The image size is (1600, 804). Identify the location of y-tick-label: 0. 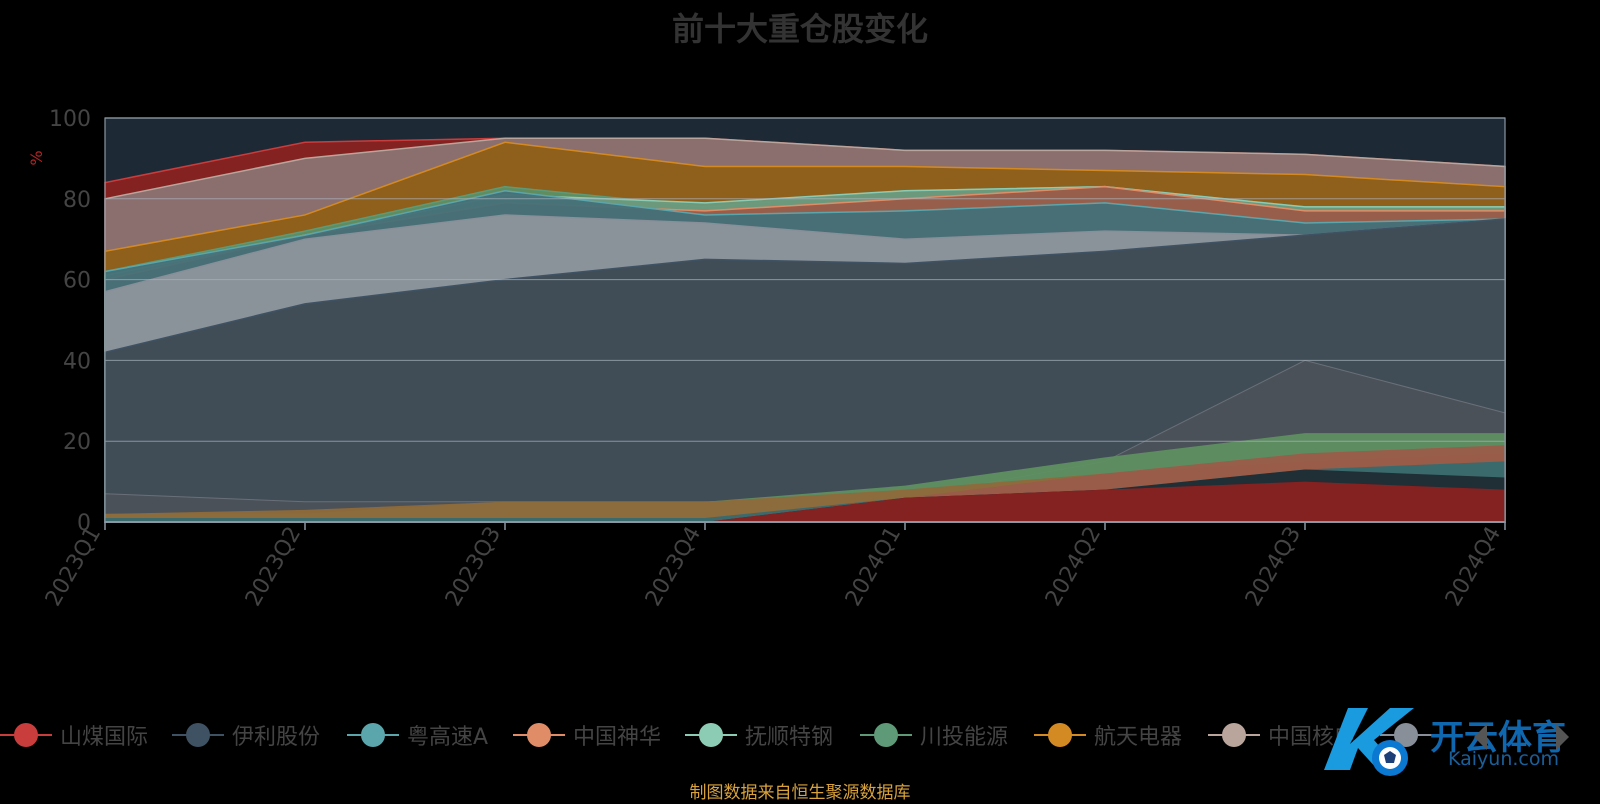
(84, 523).